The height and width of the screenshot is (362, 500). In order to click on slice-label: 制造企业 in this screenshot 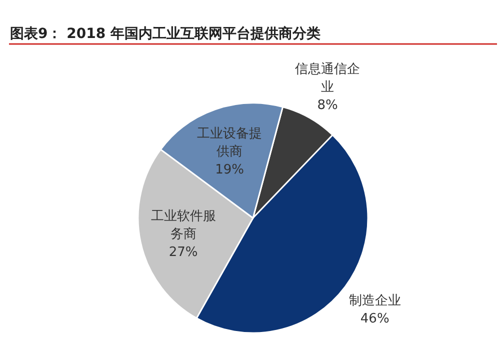, I will do `click(374, 301)`.